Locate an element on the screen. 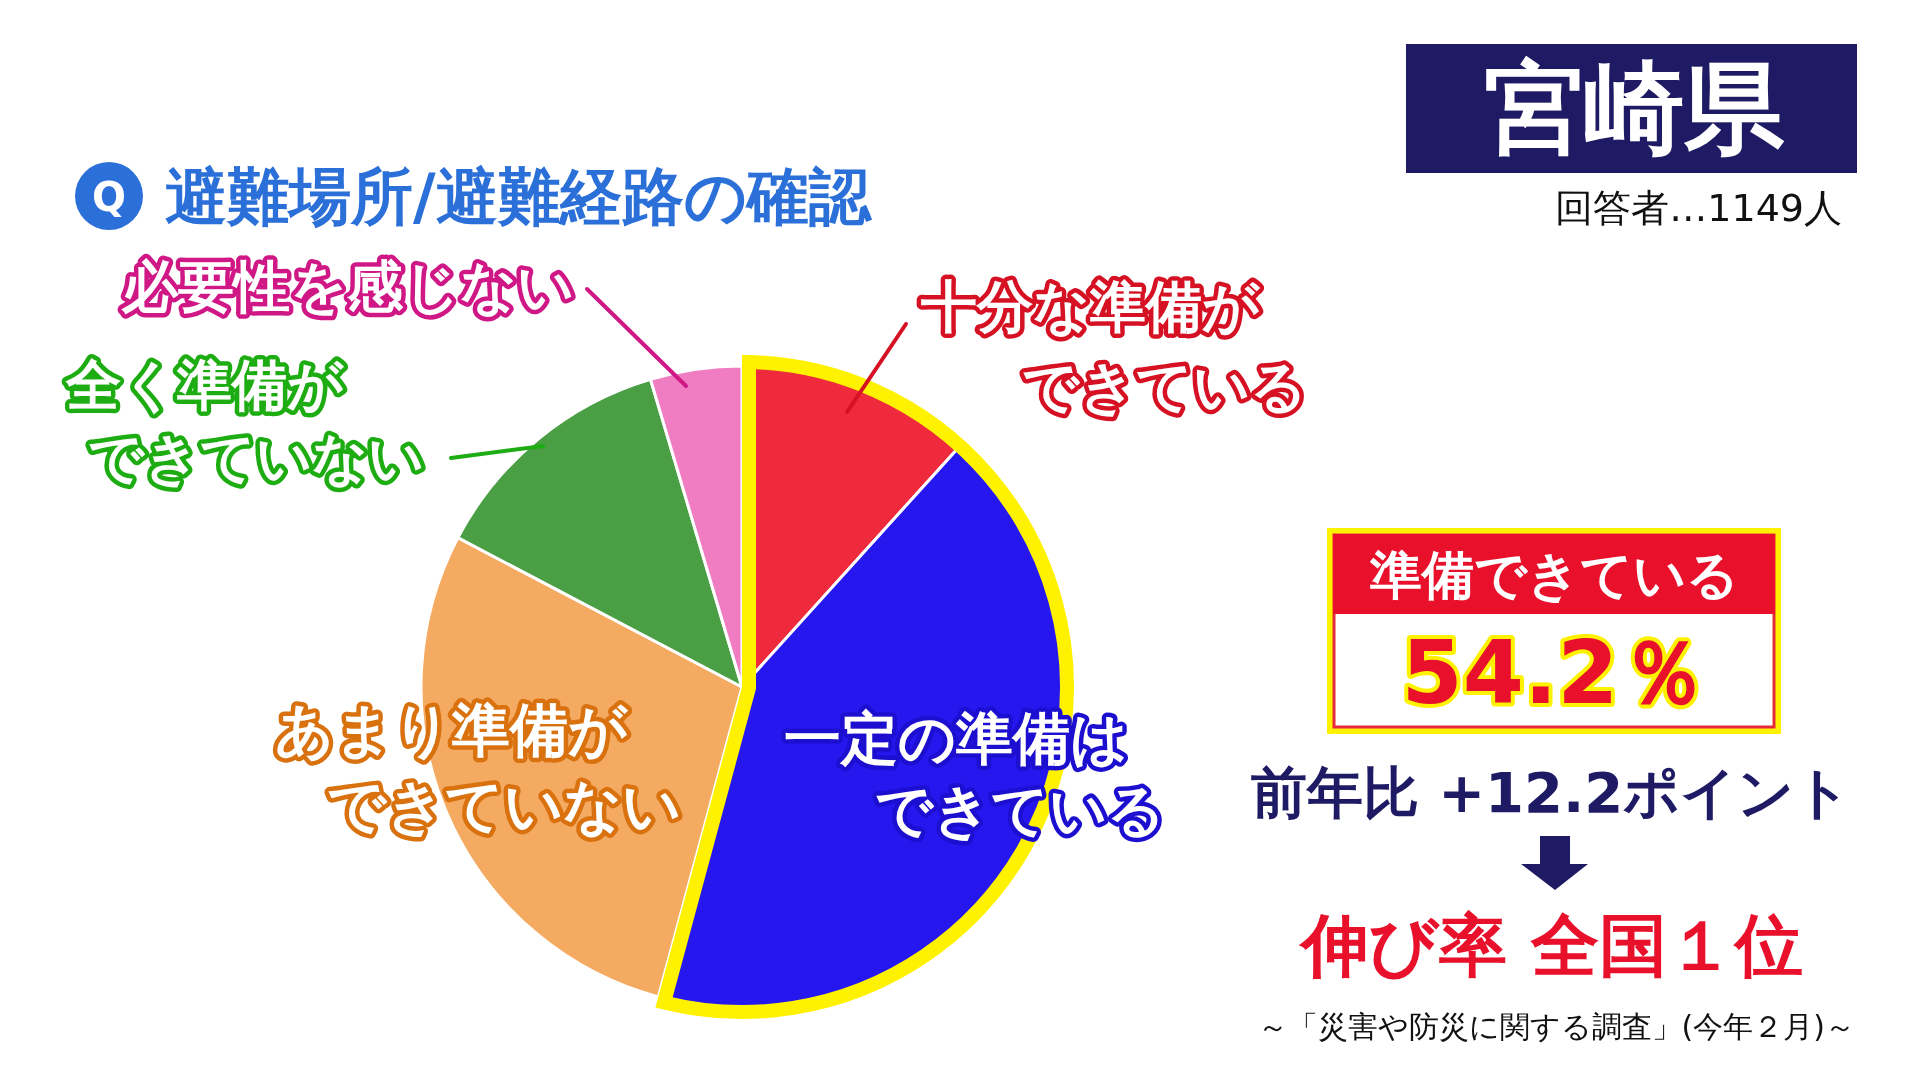  text: 54.2％ is located at coordinates (1554, 672).